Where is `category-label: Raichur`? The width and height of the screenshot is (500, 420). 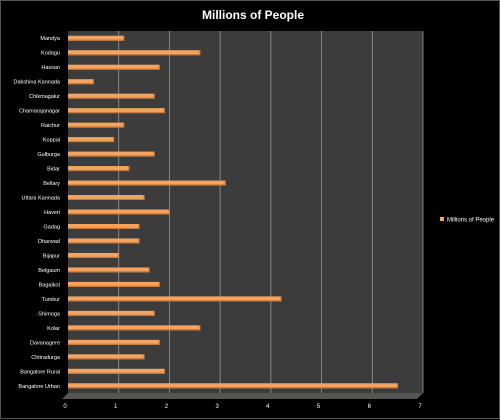 category-label: Raichur is located at coordinates (50, 126).